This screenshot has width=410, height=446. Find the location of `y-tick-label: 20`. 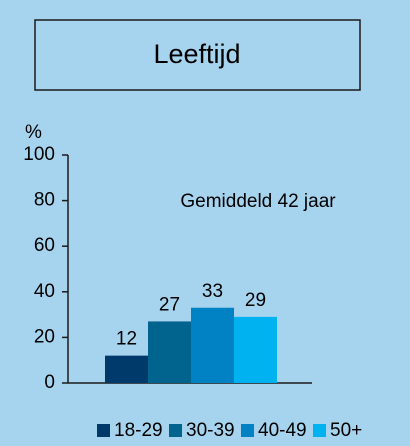

y-tick-label: 20 is located at coordinates (44, 336).